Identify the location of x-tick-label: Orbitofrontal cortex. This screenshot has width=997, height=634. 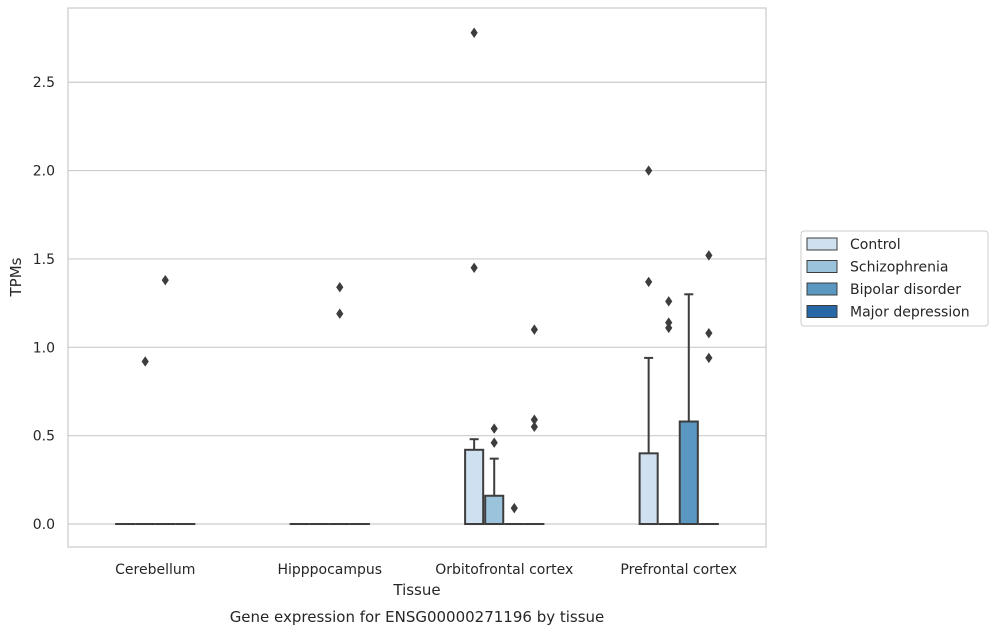
(504, 570).